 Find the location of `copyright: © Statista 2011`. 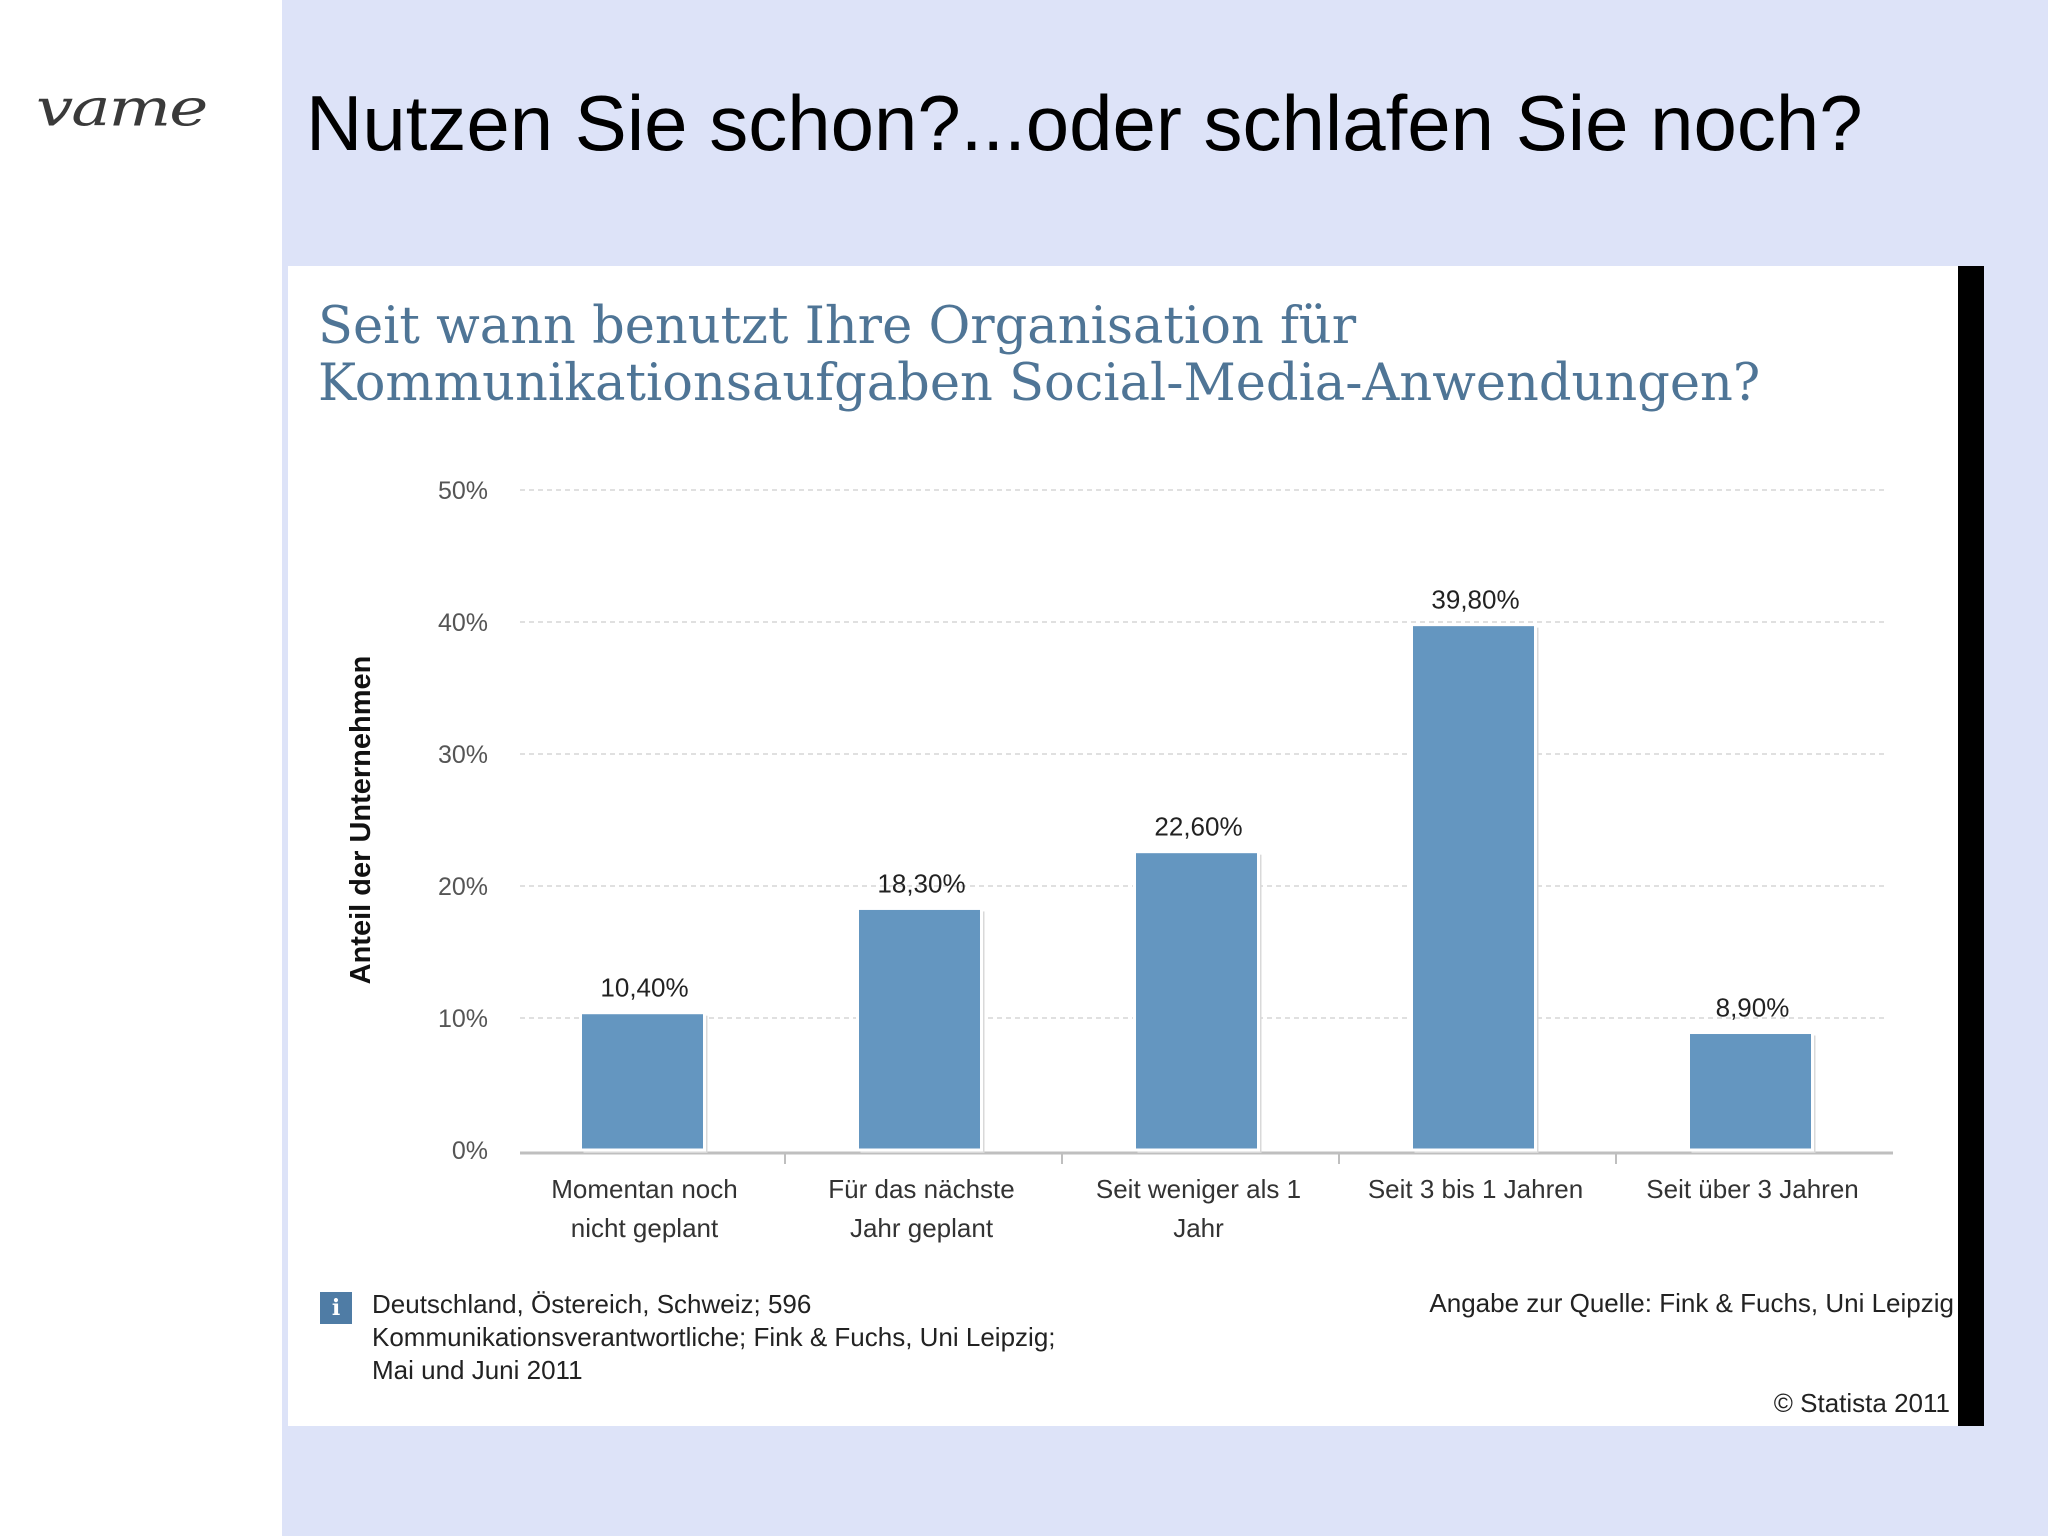

copyright: © Statista 2011 is located at coordinates (1861, 1403).